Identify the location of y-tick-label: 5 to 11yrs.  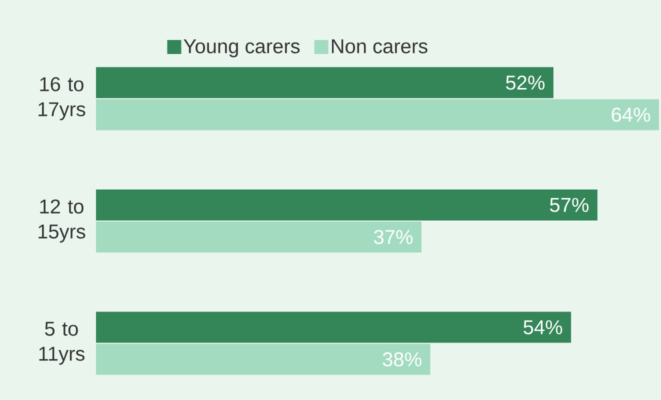
(61, 343).